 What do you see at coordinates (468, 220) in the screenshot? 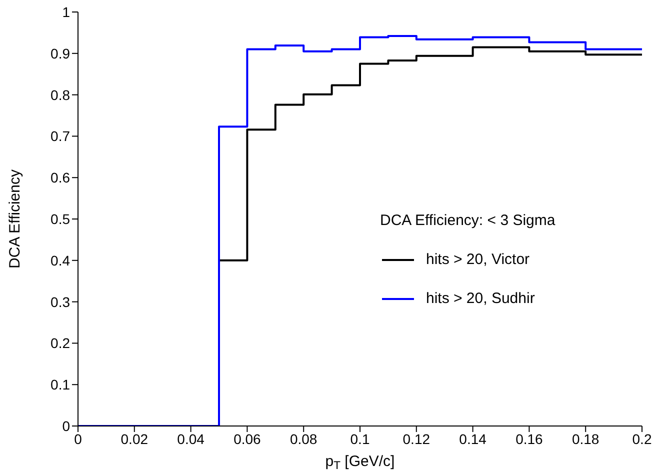
I see `legend-title: DCA Efficiency: < 3 Sigma` at bounding box center [468, 220].